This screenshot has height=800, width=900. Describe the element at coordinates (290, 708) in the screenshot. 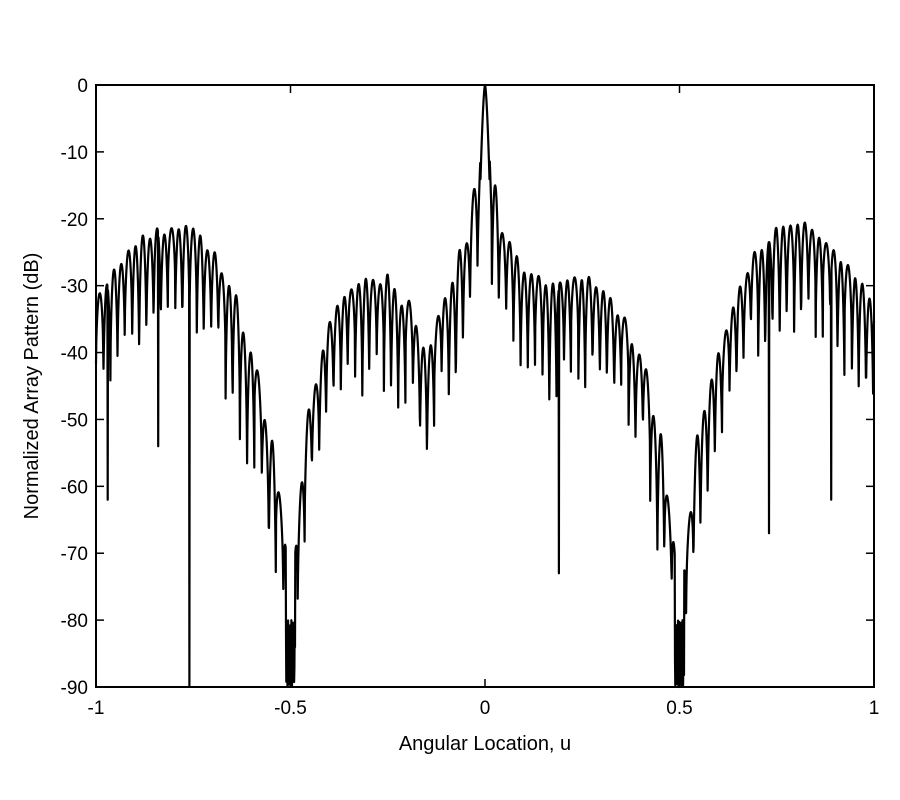

I see `x-tick-label: -0.5` at that location.